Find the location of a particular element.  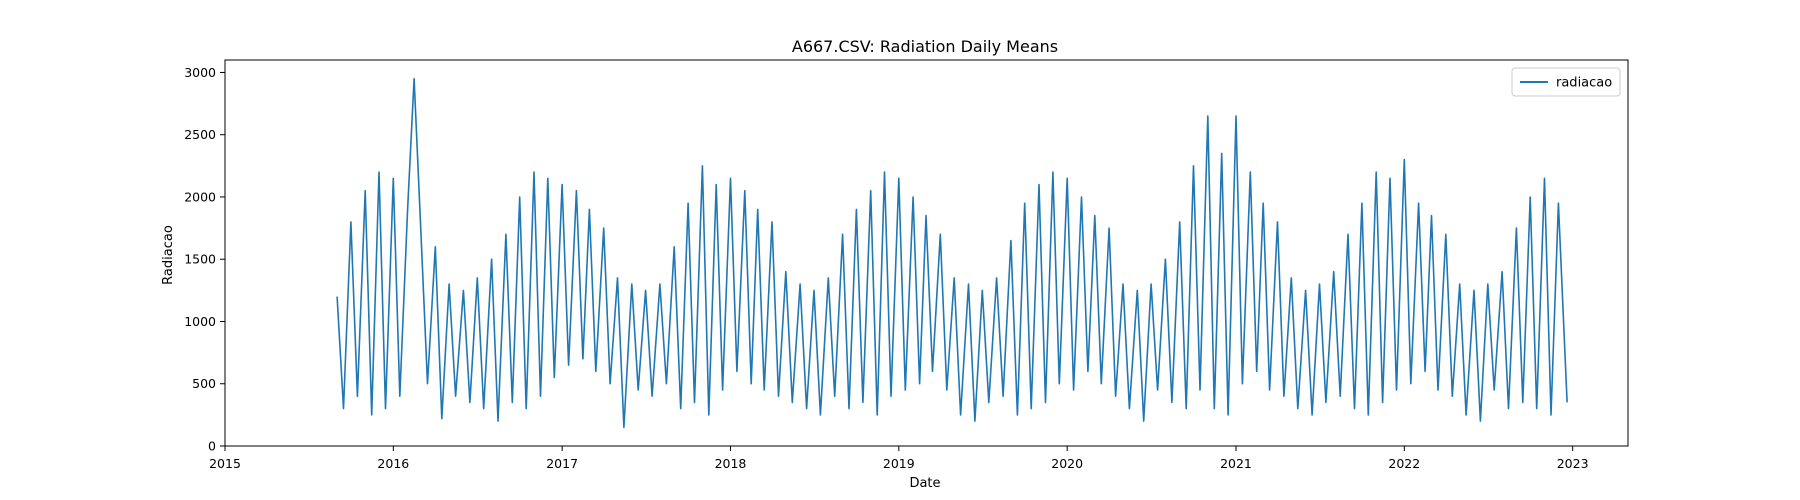

x-tick-label: 2019 is located at coordinates (899, 463).